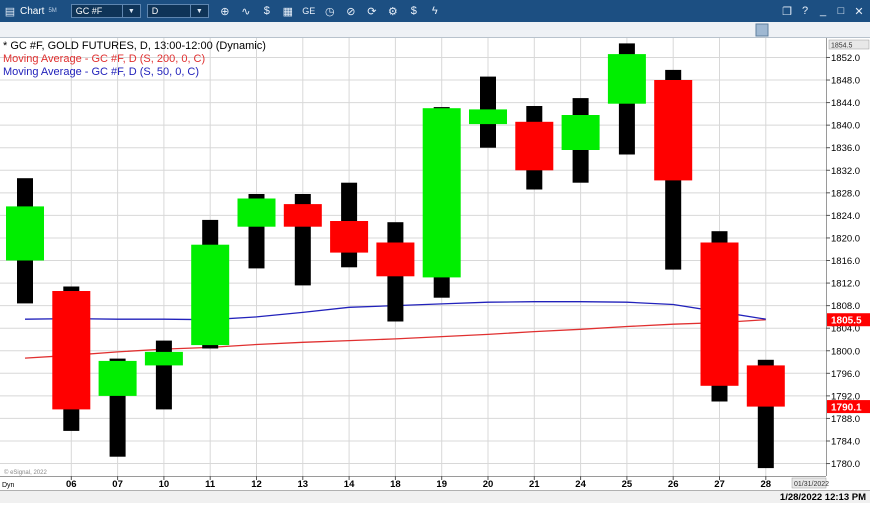  I want to click on watermark: © eSignal, 2022, so click(25, 472).